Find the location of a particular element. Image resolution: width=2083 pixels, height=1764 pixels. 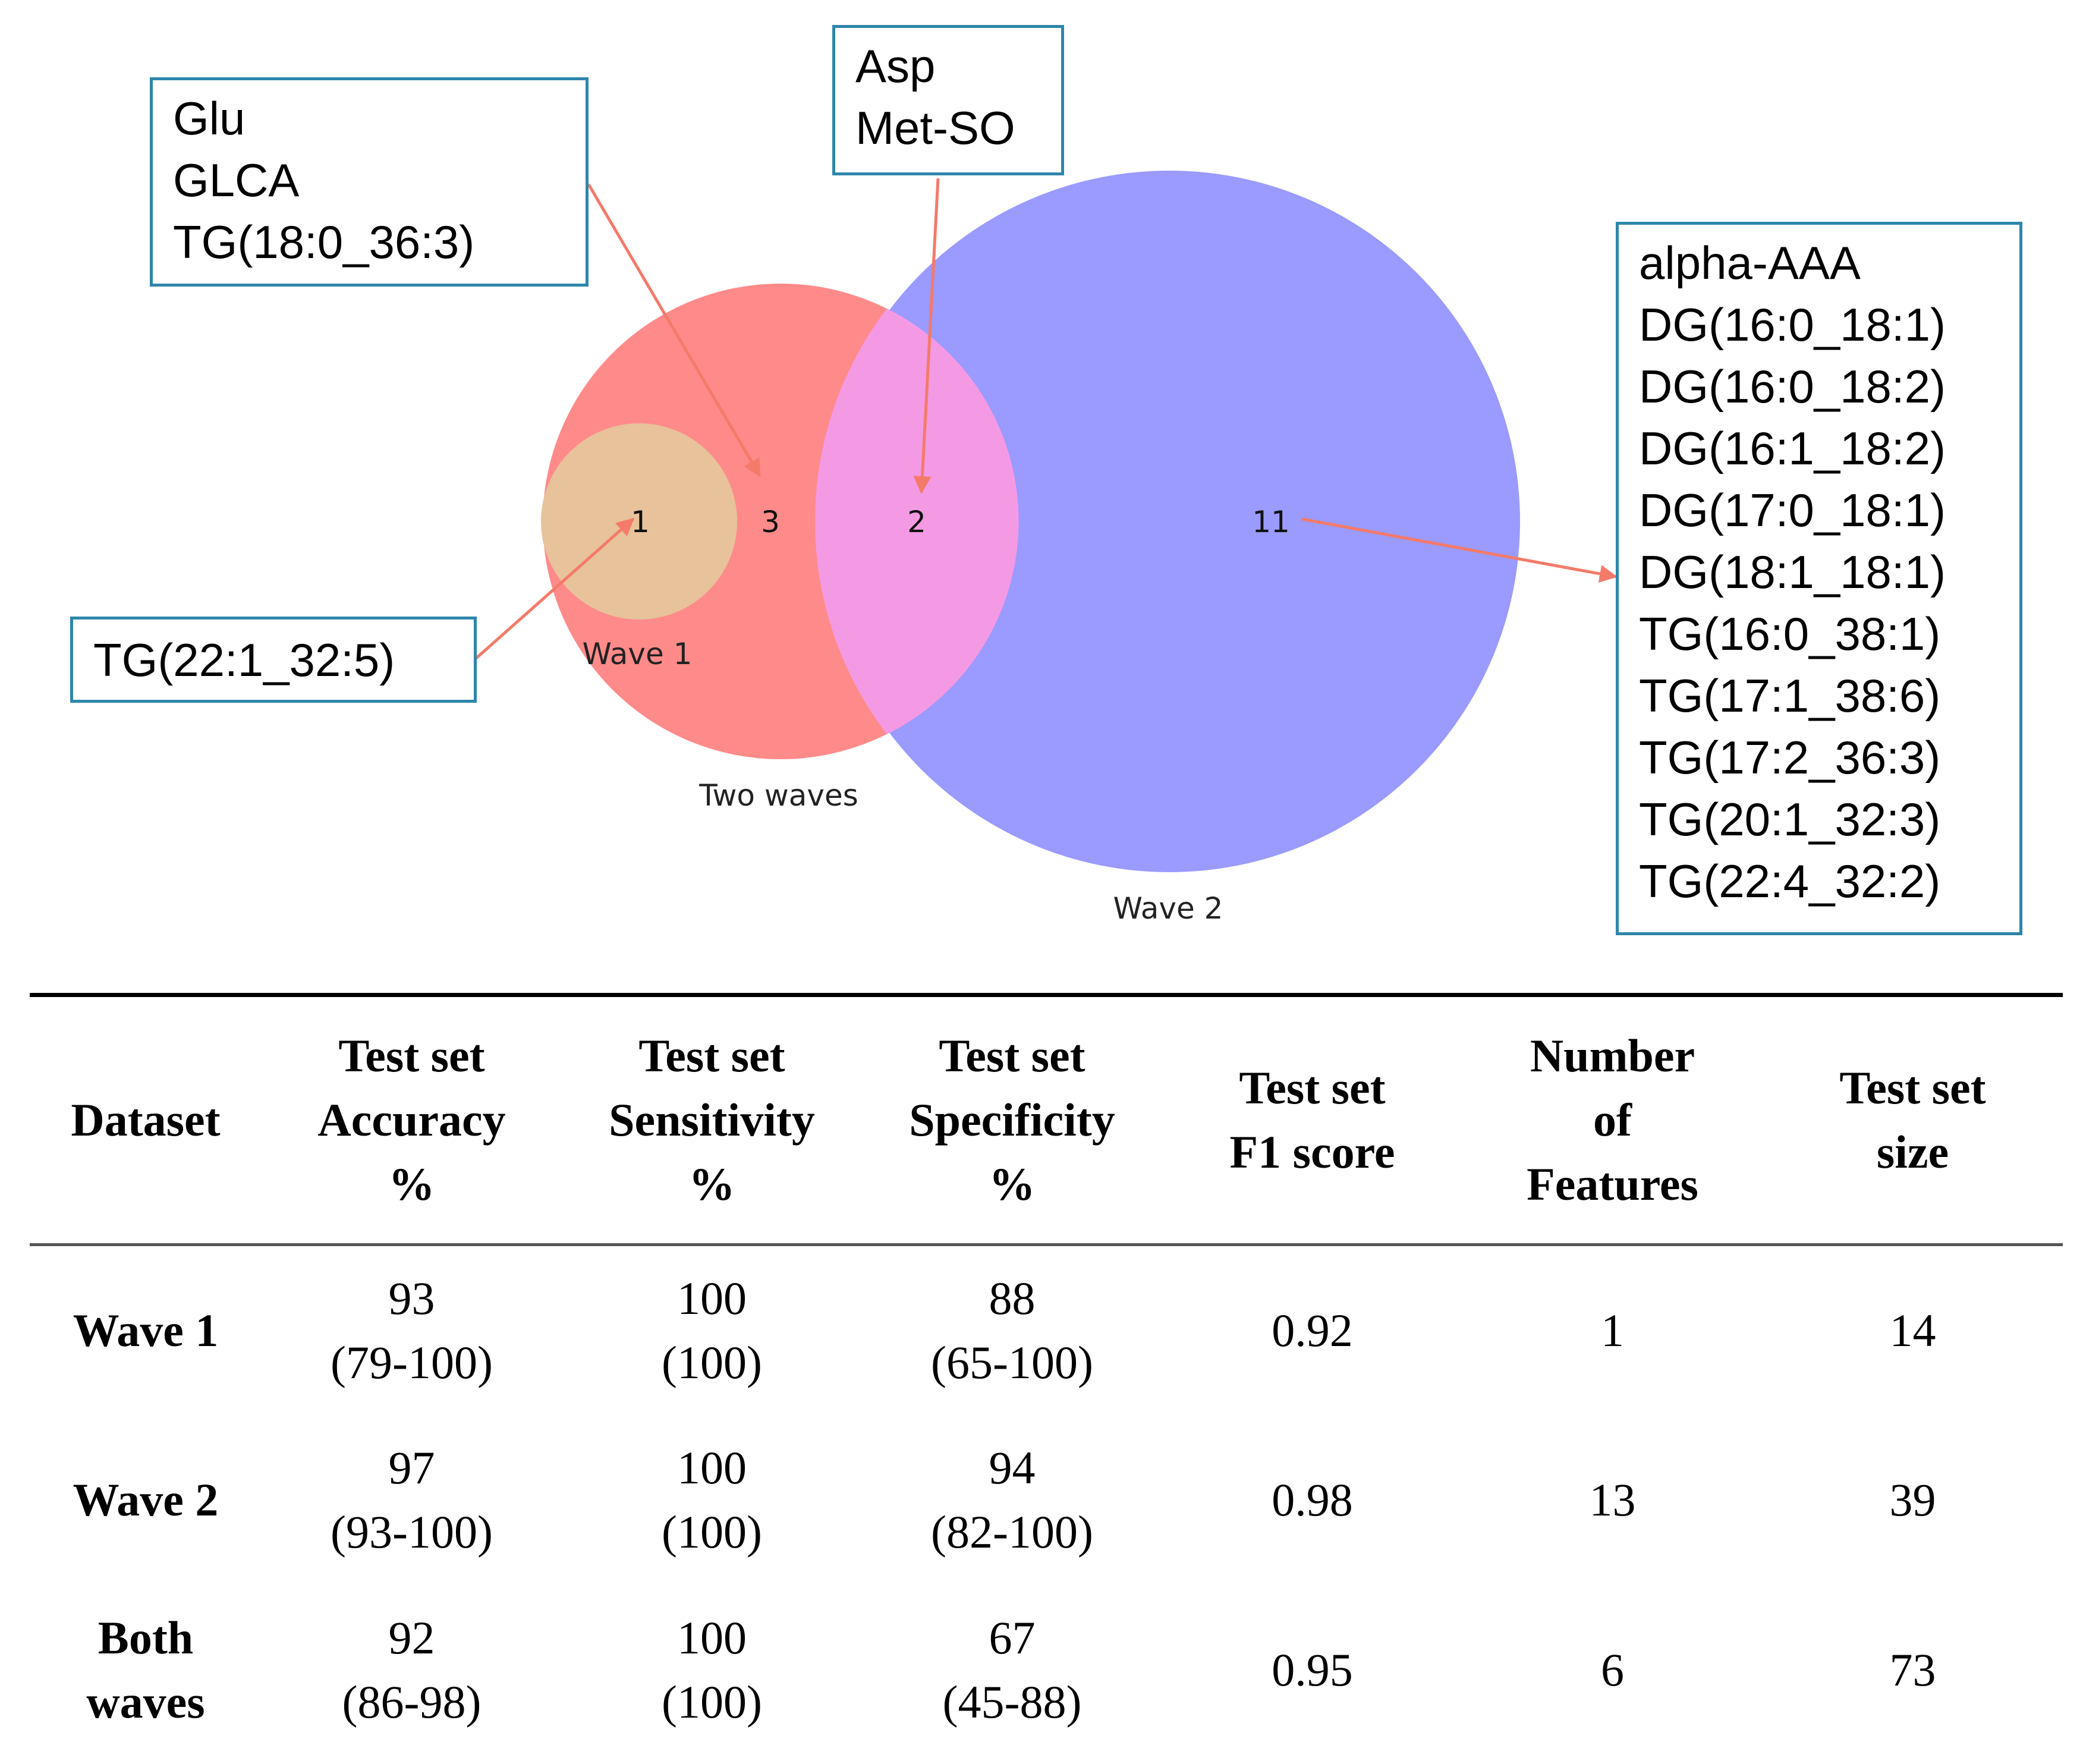

two-waves-label: Two waves is located at coordinates (778, 795).